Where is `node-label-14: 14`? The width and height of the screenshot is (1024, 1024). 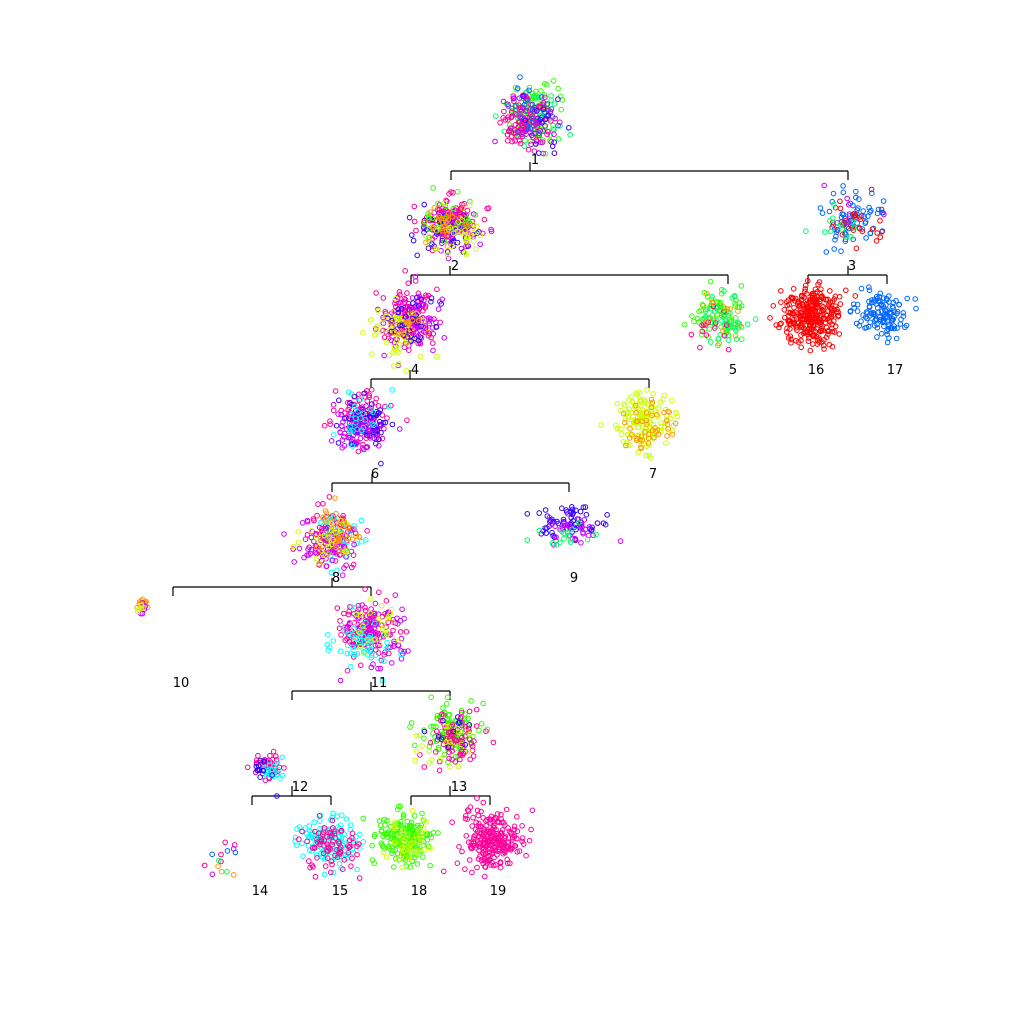 node-label-14: 14 is located at coordinates (260, 891).